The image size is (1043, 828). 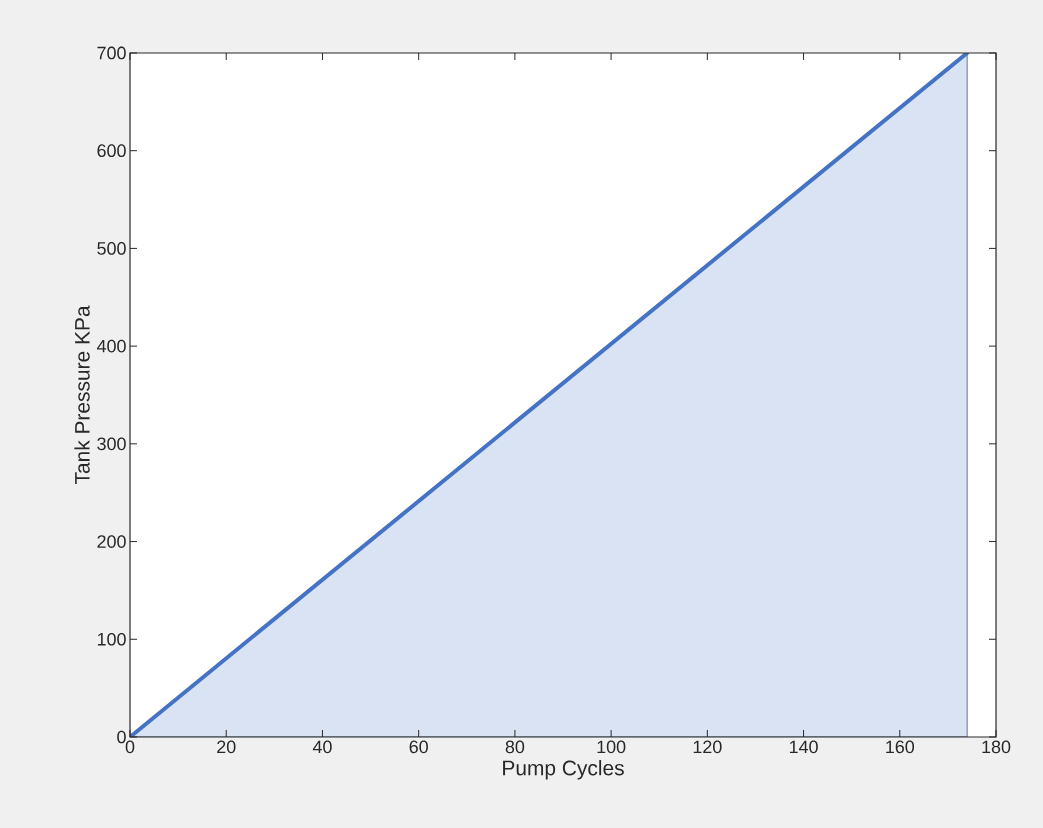 What do you see at coordinates (111, 444) in the screenshot?
I see `y-tick-label: 300` at bounding box center [111, 444].